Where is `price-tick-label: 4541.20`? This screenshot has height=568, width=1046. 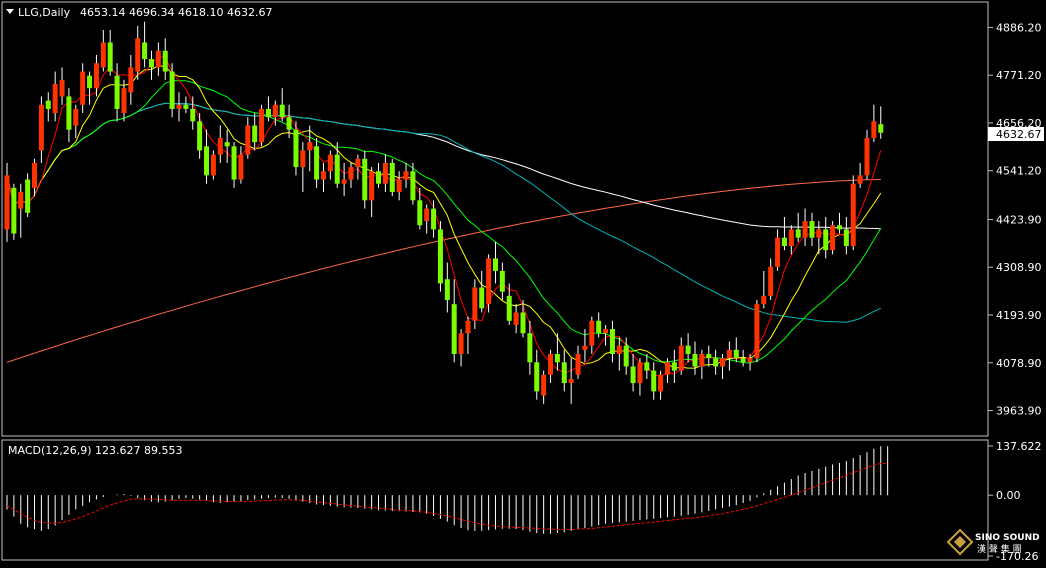
price-tick-label: 4541.20 is located at coordinates (1019, 171).